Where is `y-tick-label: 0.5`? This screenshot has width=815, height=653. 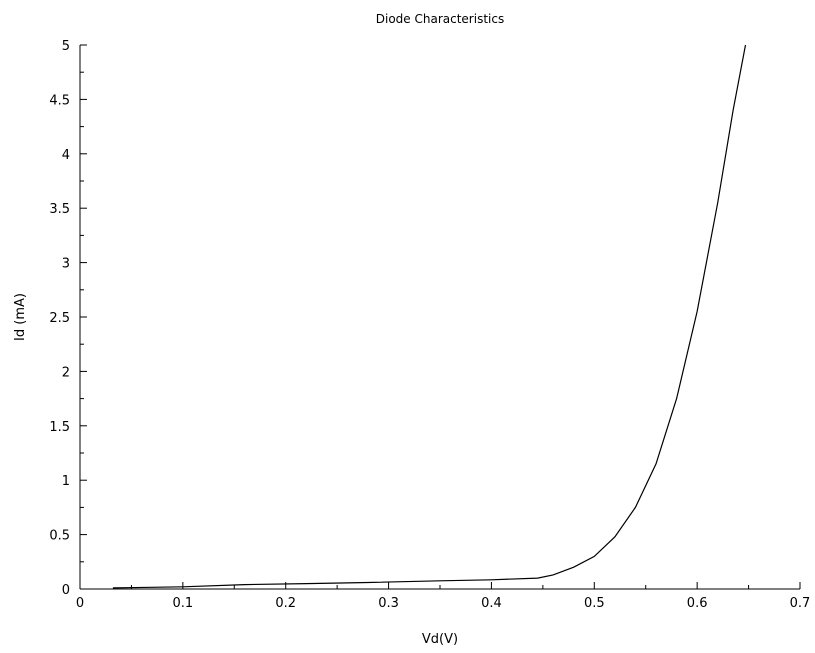 y-tick-label: 0.5 is located at coordinates (59, 536).